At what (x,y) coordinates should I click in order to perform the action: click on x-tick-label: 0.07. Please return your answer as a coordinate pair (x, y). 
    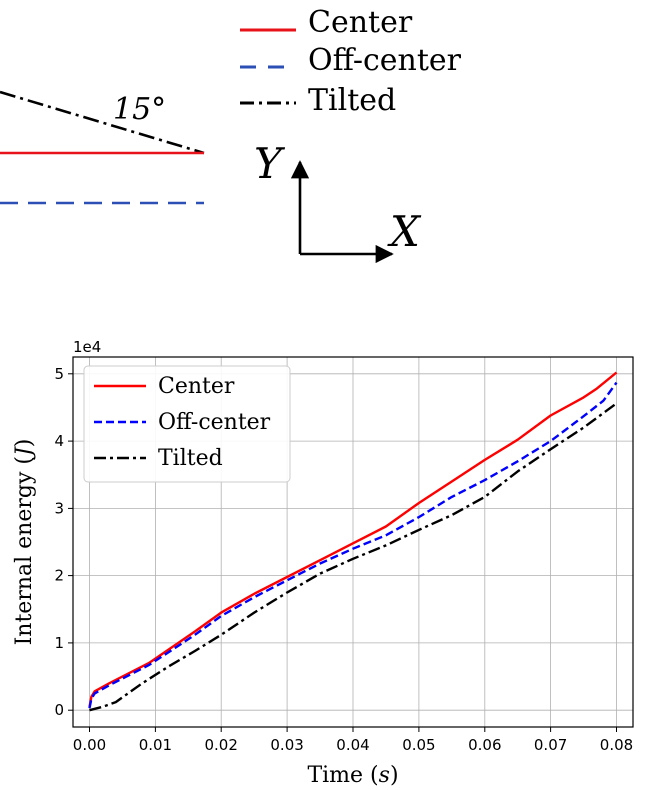
    Looking at the image, I should click on (550, 745).